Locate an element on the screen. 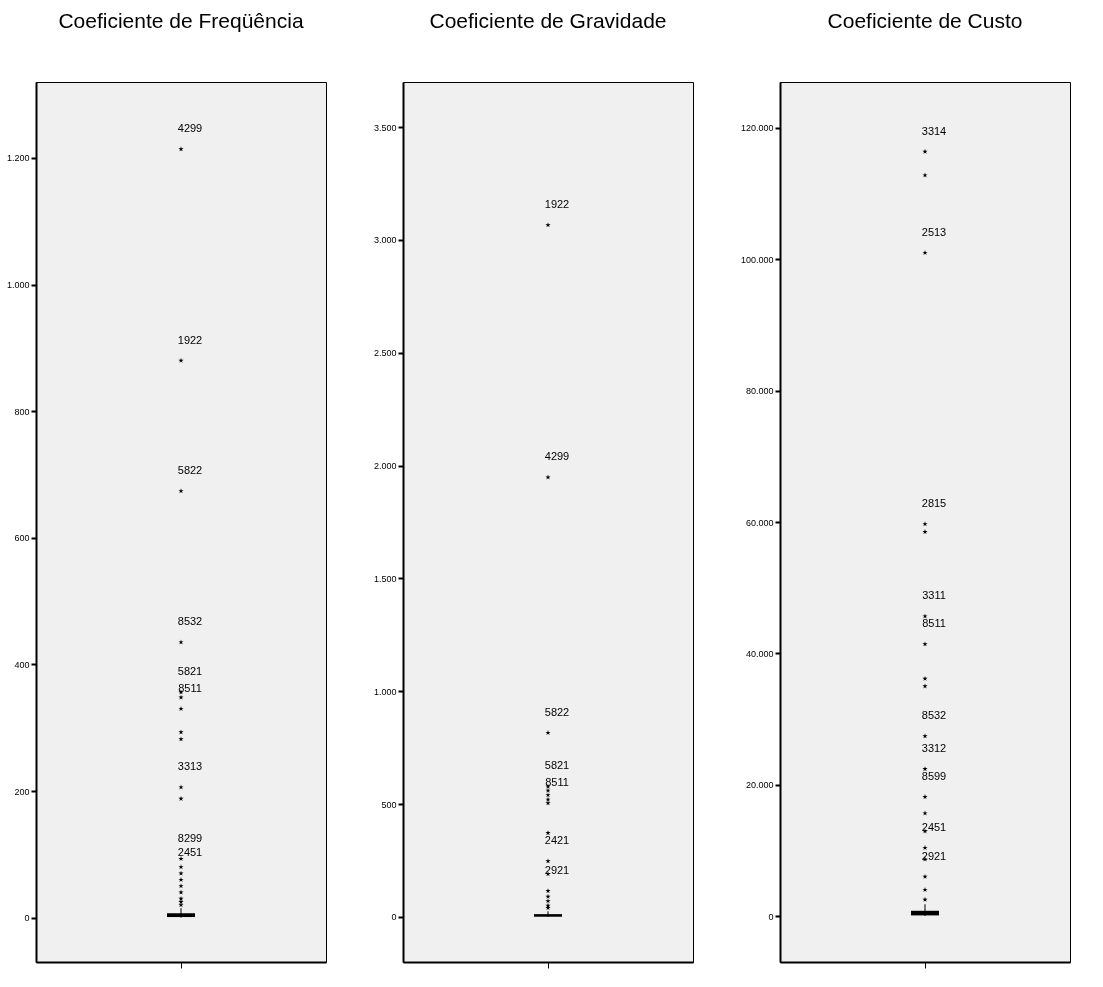  annotation: 2815 is located at coordinates (934, 502).